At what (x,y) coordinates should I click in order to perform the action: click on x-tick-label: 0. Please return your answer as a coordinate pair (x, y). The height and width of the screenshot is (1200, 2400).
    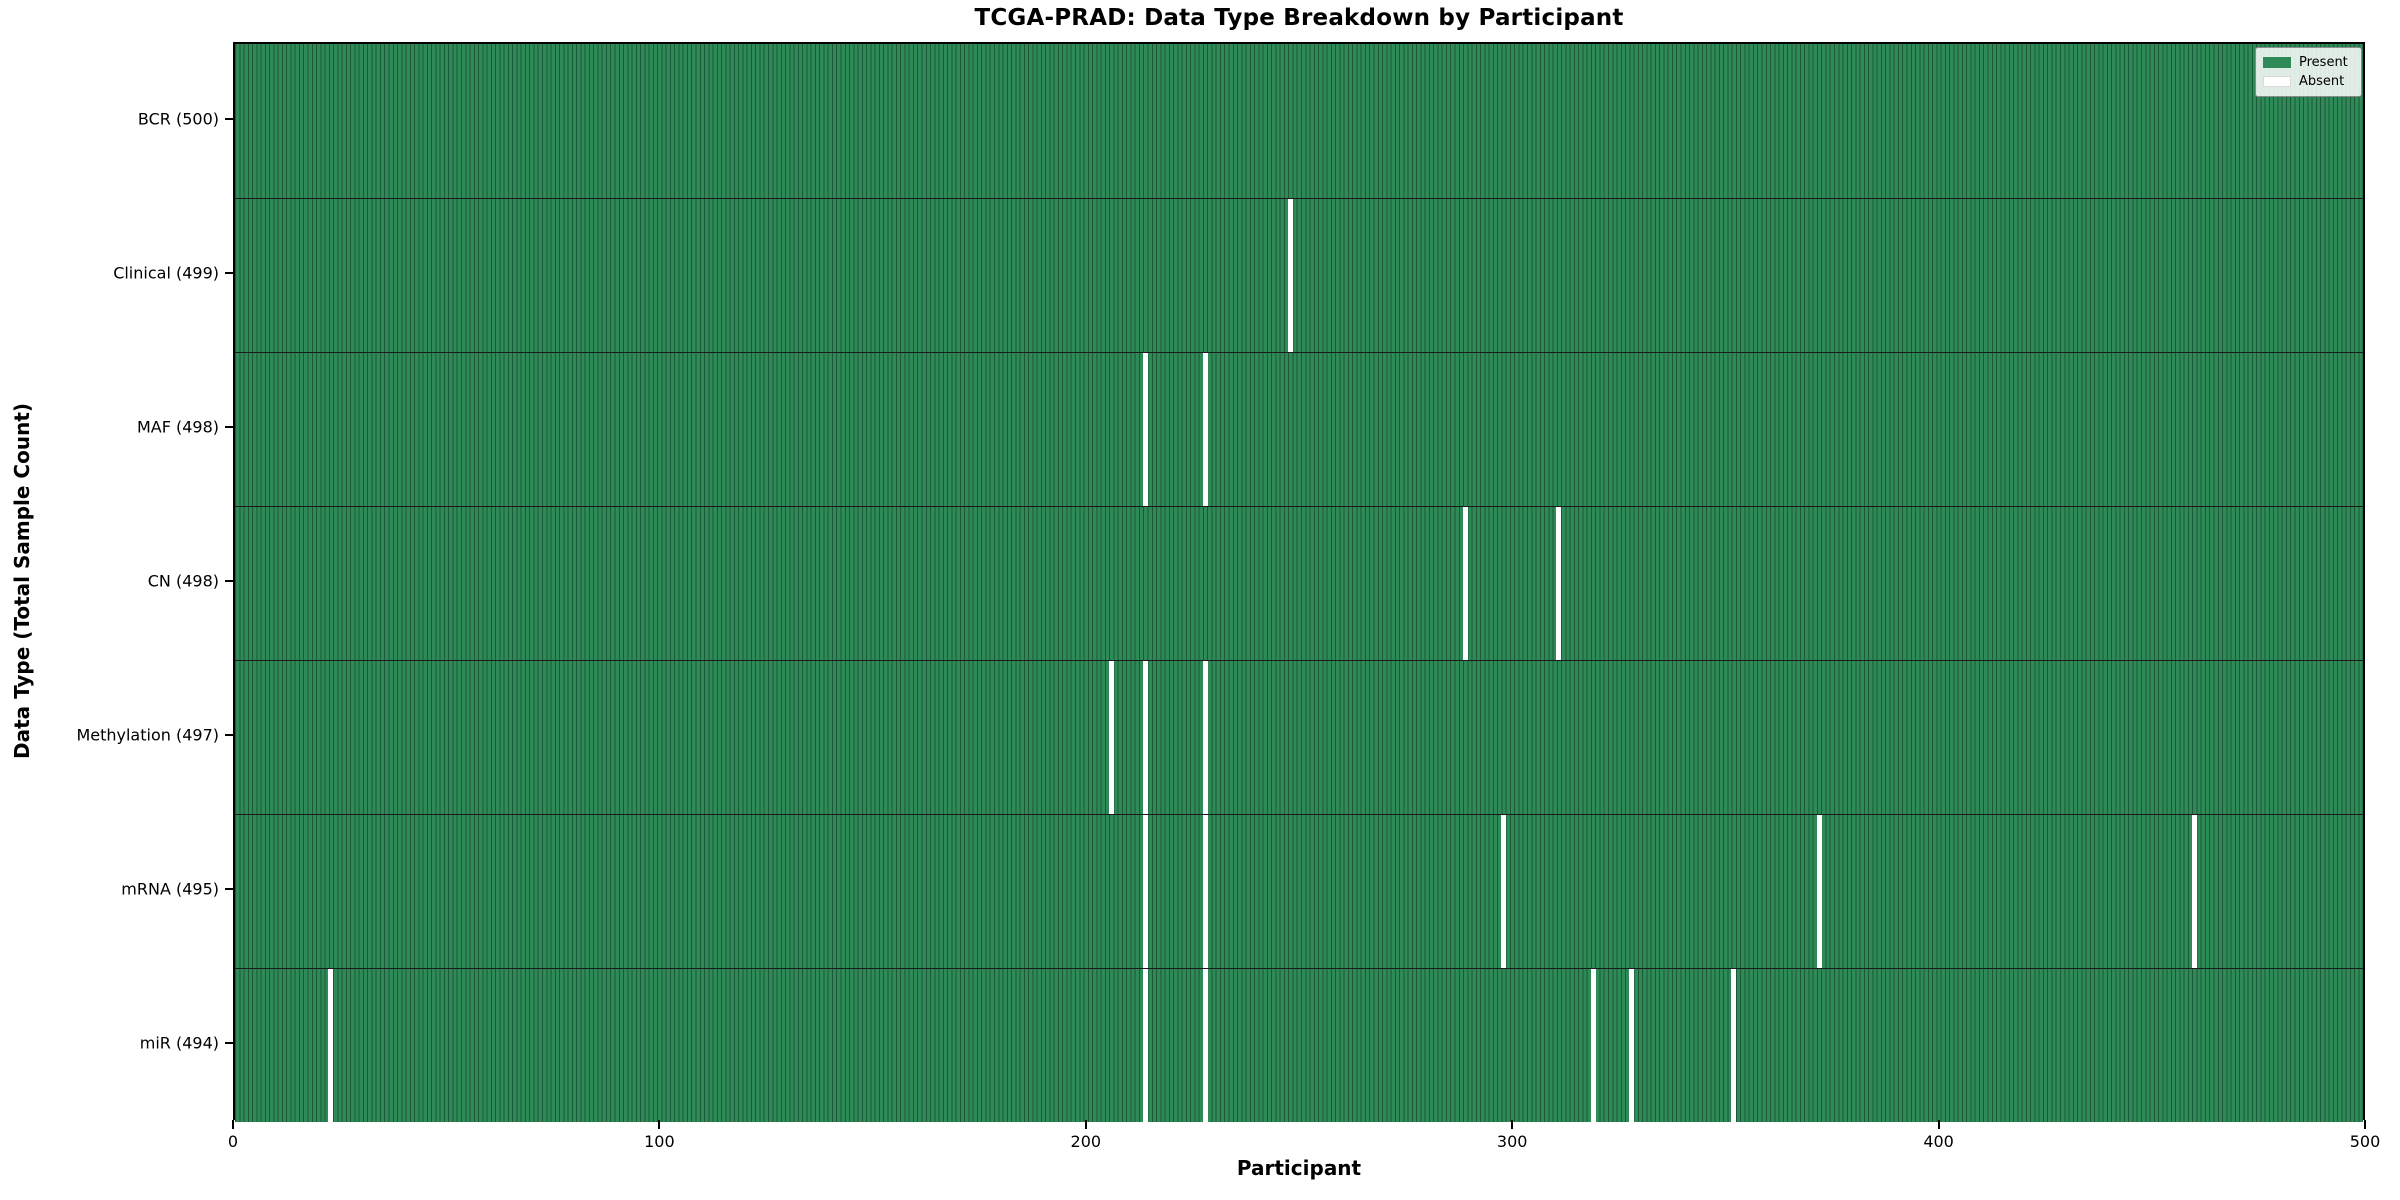
    Looking at the image, I should click on (233, 1141).